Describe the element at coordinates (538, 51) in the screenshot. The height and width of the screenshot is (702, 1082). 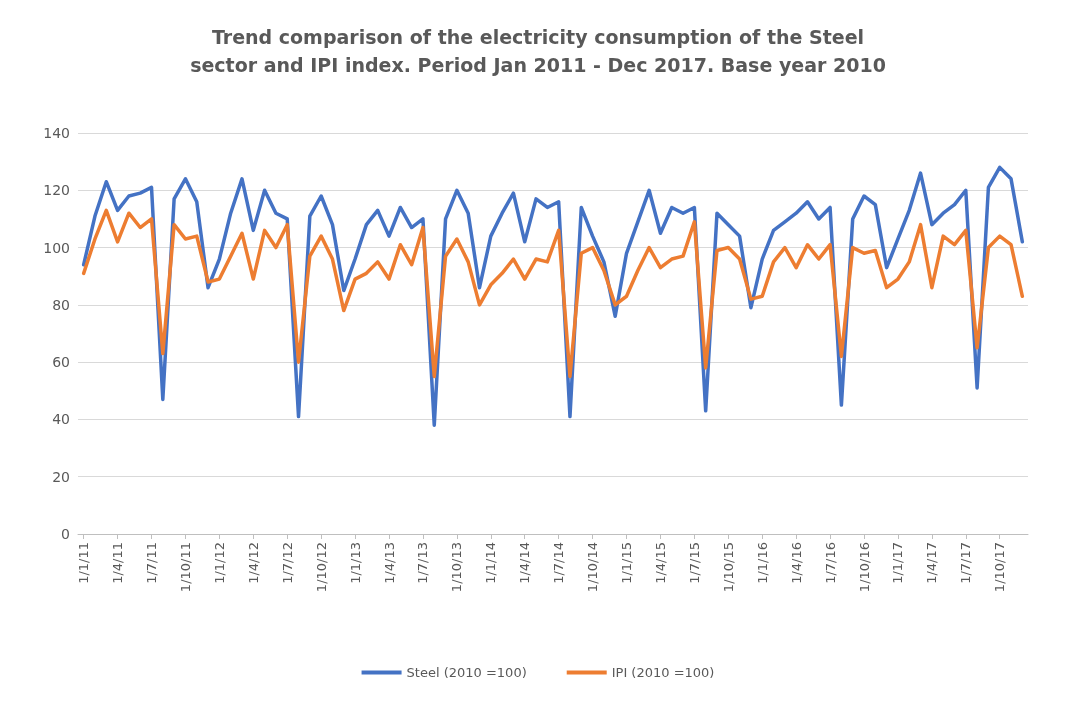
I see `chart-title: Trend comparison of the electricity consumption of the Steel sector and IPI index. Period Jan 2011 - Dec 2017. Base year 2010` at that location.